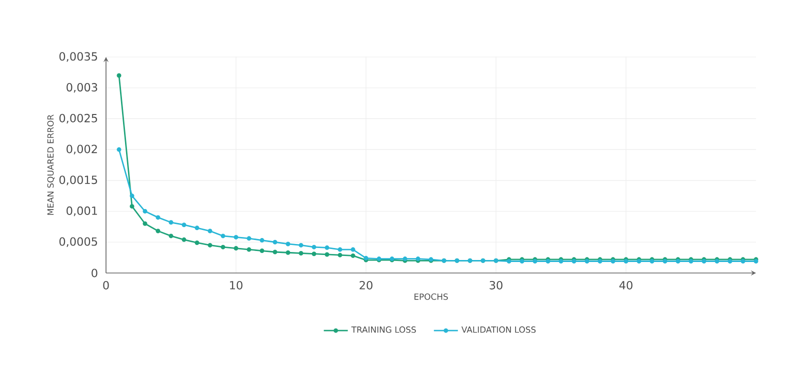  I want to click on y-tick-label: 0,003, so click(82, 88).